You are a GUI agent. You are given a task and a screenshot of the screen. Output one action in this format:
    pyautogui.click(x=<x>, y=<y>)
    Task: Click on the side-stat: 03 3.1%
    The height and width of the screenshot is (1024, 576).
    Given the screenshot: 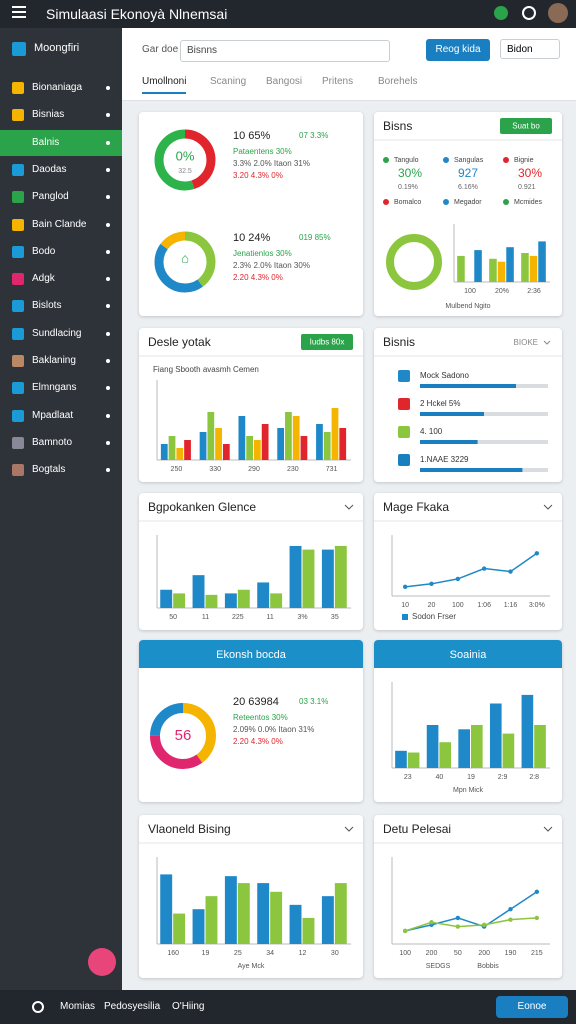 What is the action you would take?
    pyautogui.click(x=313, y=701)
    